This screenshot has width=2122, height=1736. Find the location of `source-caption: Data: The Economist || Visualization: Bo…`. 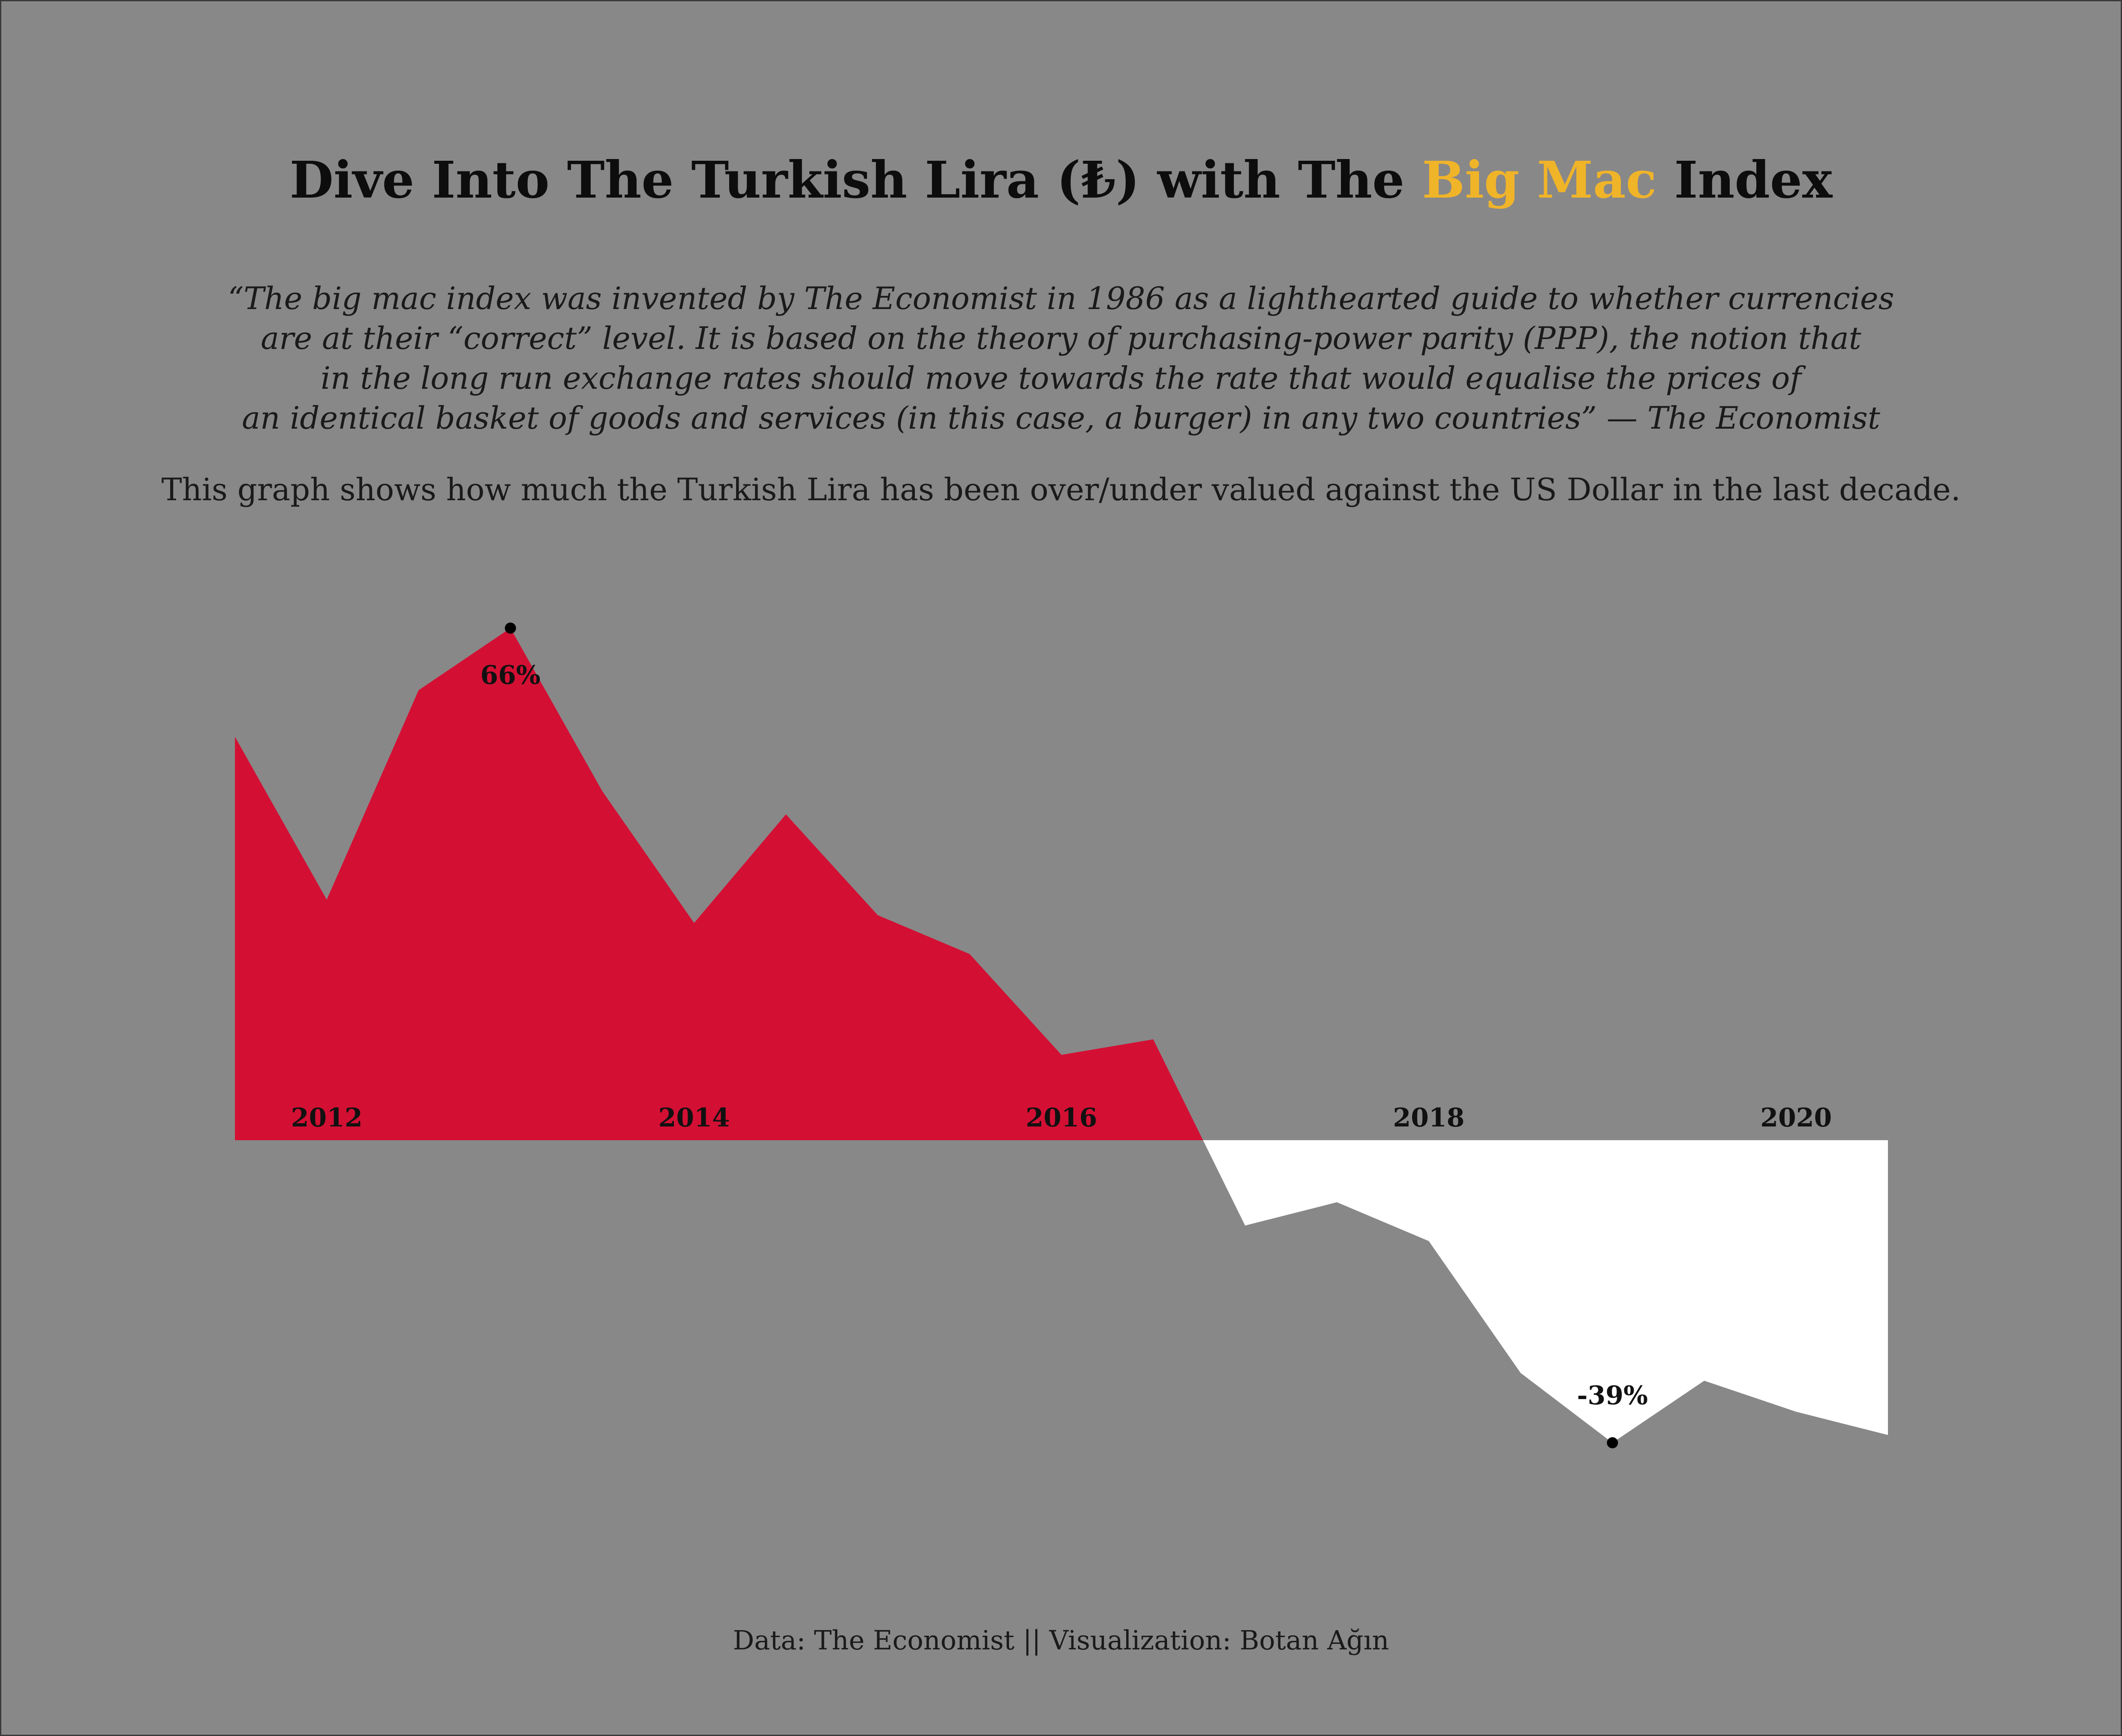

source-caption: Data: The Economist || Visualization: Bo… is located at coordinates (1061, 1640).